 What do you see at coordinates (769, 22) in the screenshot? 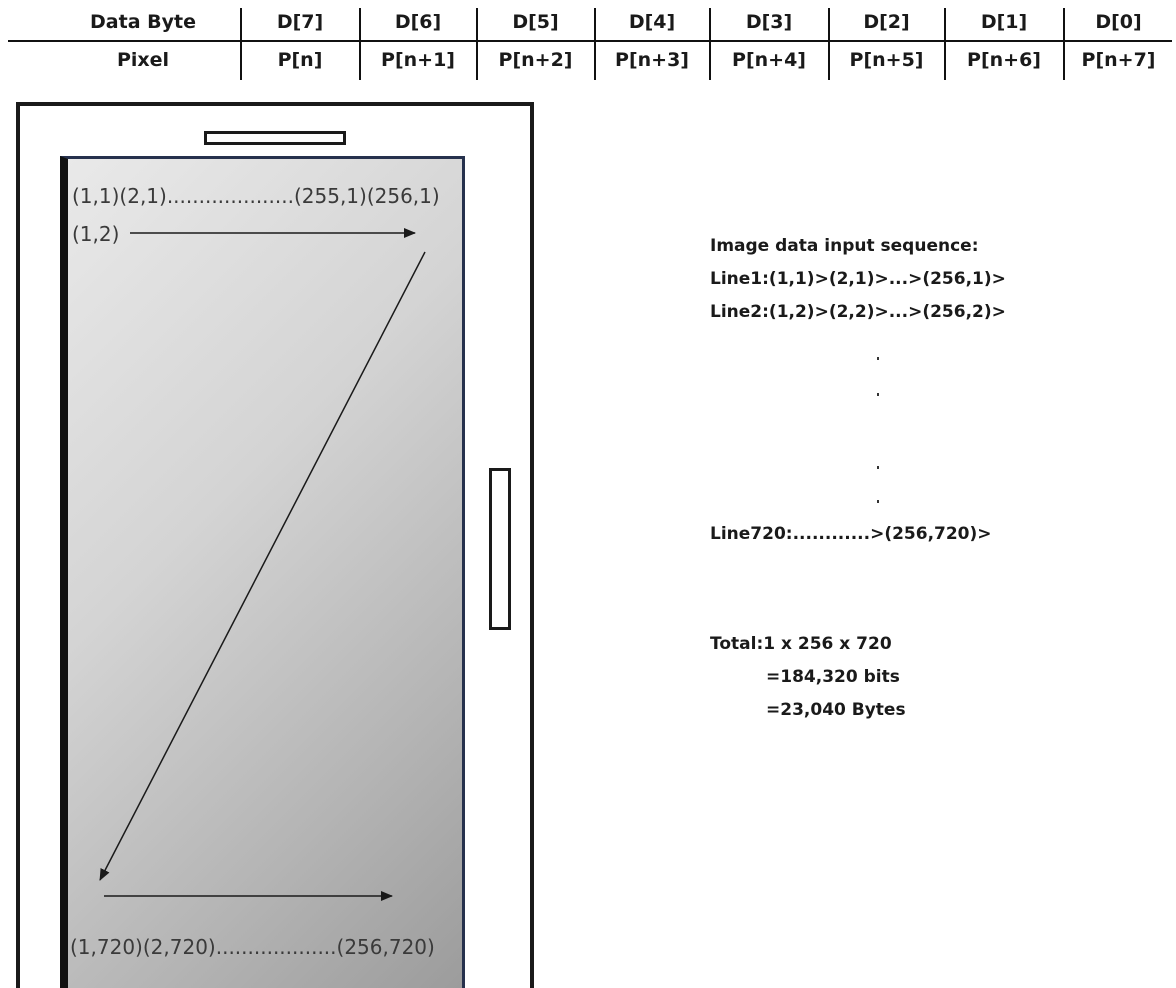
I see `bit-cell: D[3]` at bounding box center [769, 22].